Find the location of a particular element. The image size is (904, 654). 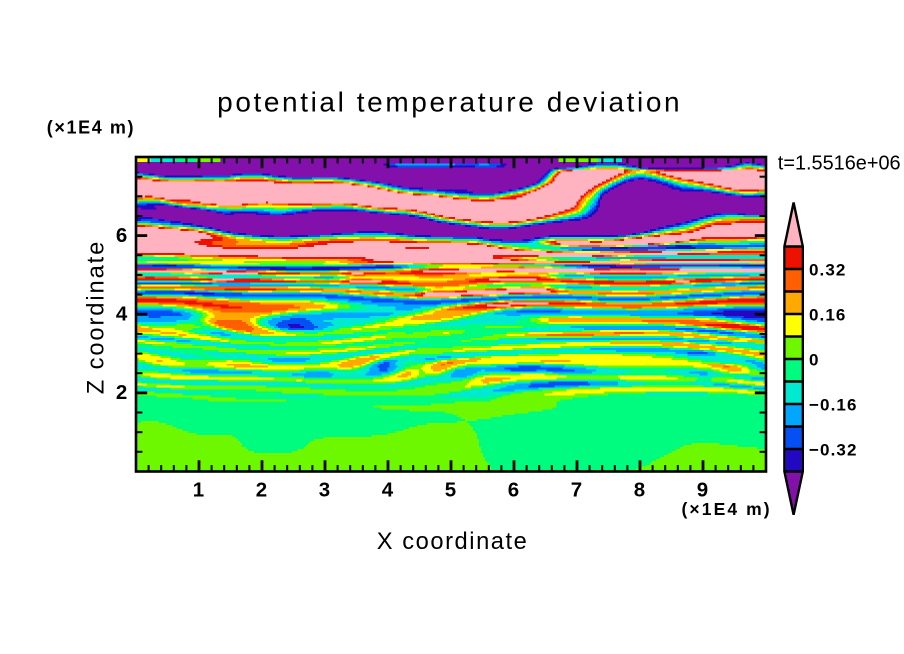

svg-text: 8 is located at coordinates (639, 490).